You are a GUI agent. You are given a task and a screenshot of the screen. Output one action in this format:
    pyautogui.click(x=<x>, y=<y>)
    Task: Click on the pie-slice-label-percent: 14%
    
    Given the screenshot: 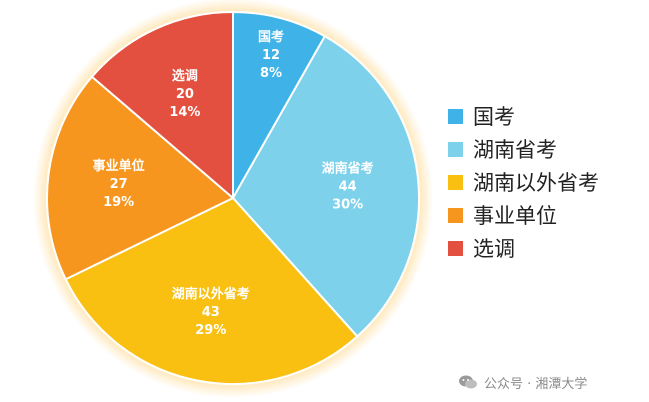 What is the action you would take?
    pyautogui.click(x=184, y=112)
    